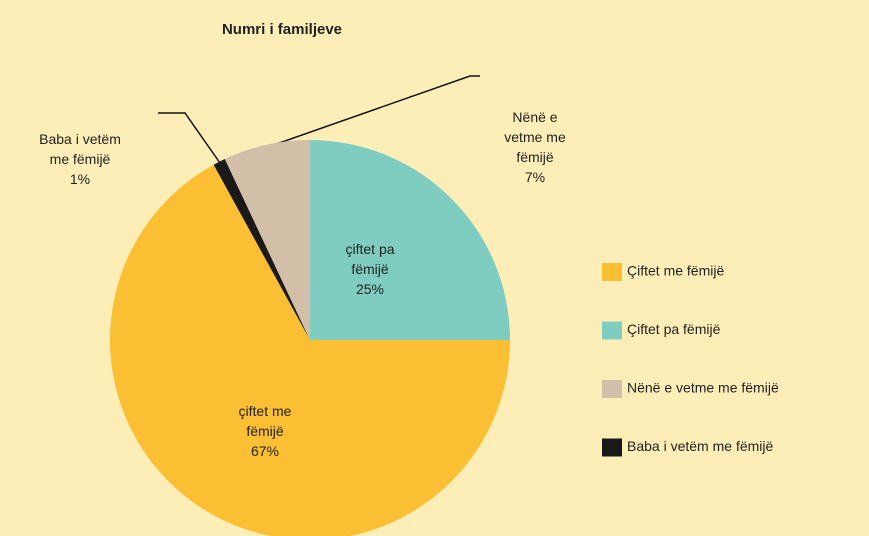  I want to click on slice-label: Nënë e vetme me fëmijë 7%, so click(535, 147).